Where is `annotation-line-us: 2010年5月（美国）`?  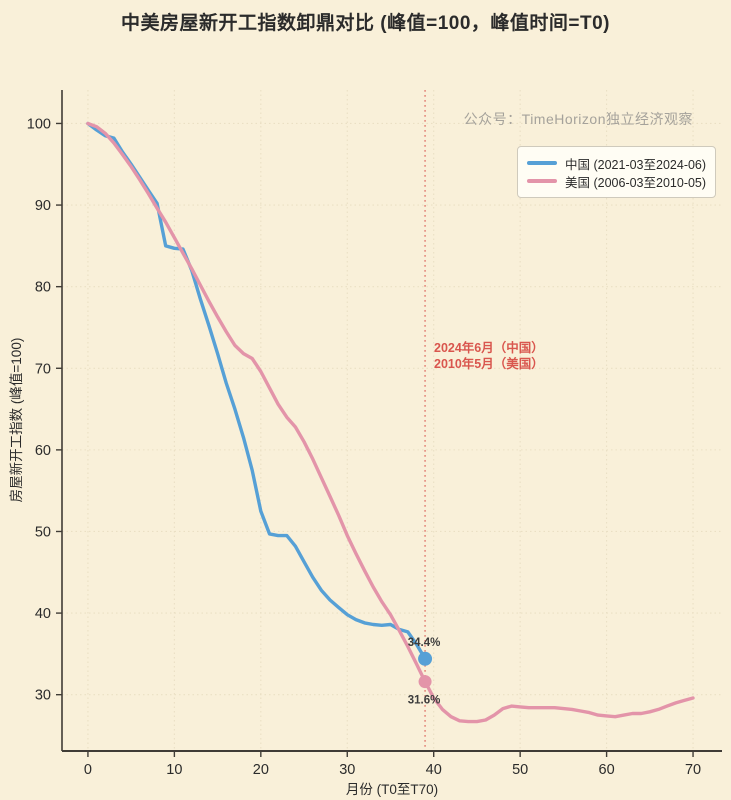
annotation-line-us: 2010年5月（美国） is located at coordinates (489, 363).